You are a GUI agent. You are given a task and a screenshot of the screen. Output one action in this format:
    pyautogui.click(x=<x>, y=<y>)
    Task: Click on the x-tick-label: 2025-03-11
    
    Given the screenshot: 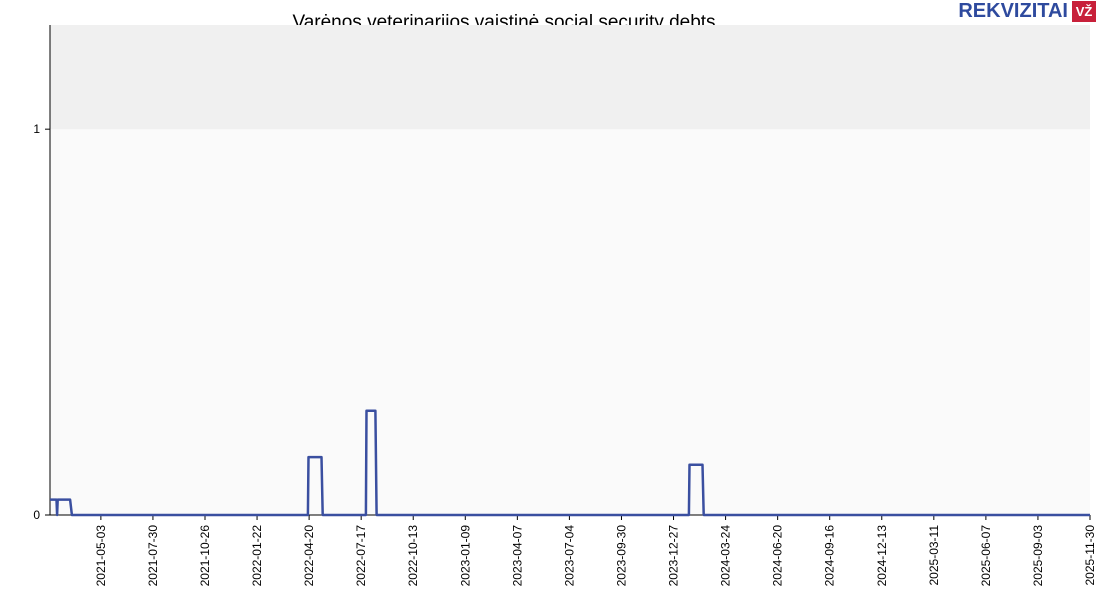 What is the action you would take?
    pyautogui.click(x=934, y=555)
    